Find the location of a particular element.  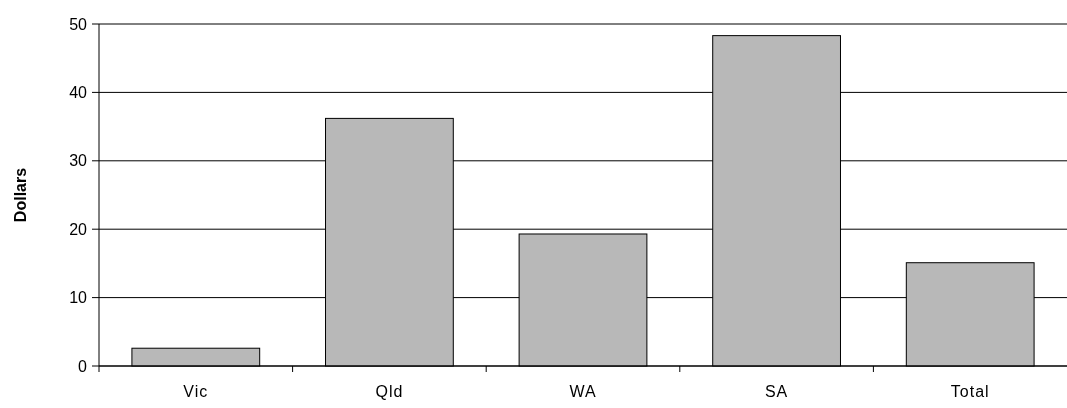

x-tick-label: SA is located at coordinates (776, 391).